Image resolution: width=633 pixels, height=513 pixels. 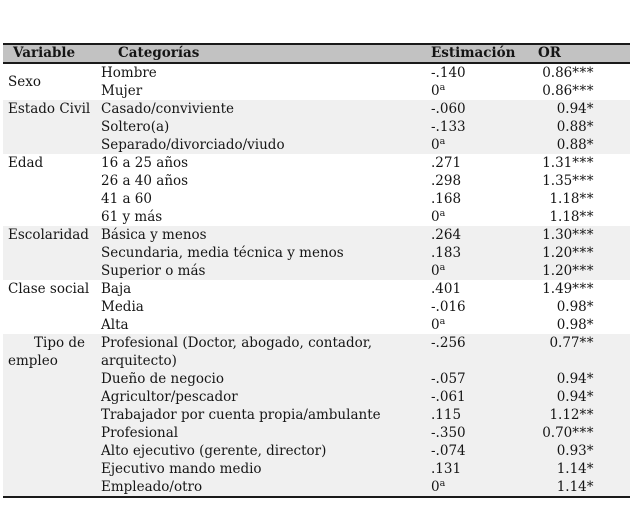 What do you see at coordinates (480, 451) in the screenshot?
I see `estimation-cell: -.074` at bounding box center [480, 451].